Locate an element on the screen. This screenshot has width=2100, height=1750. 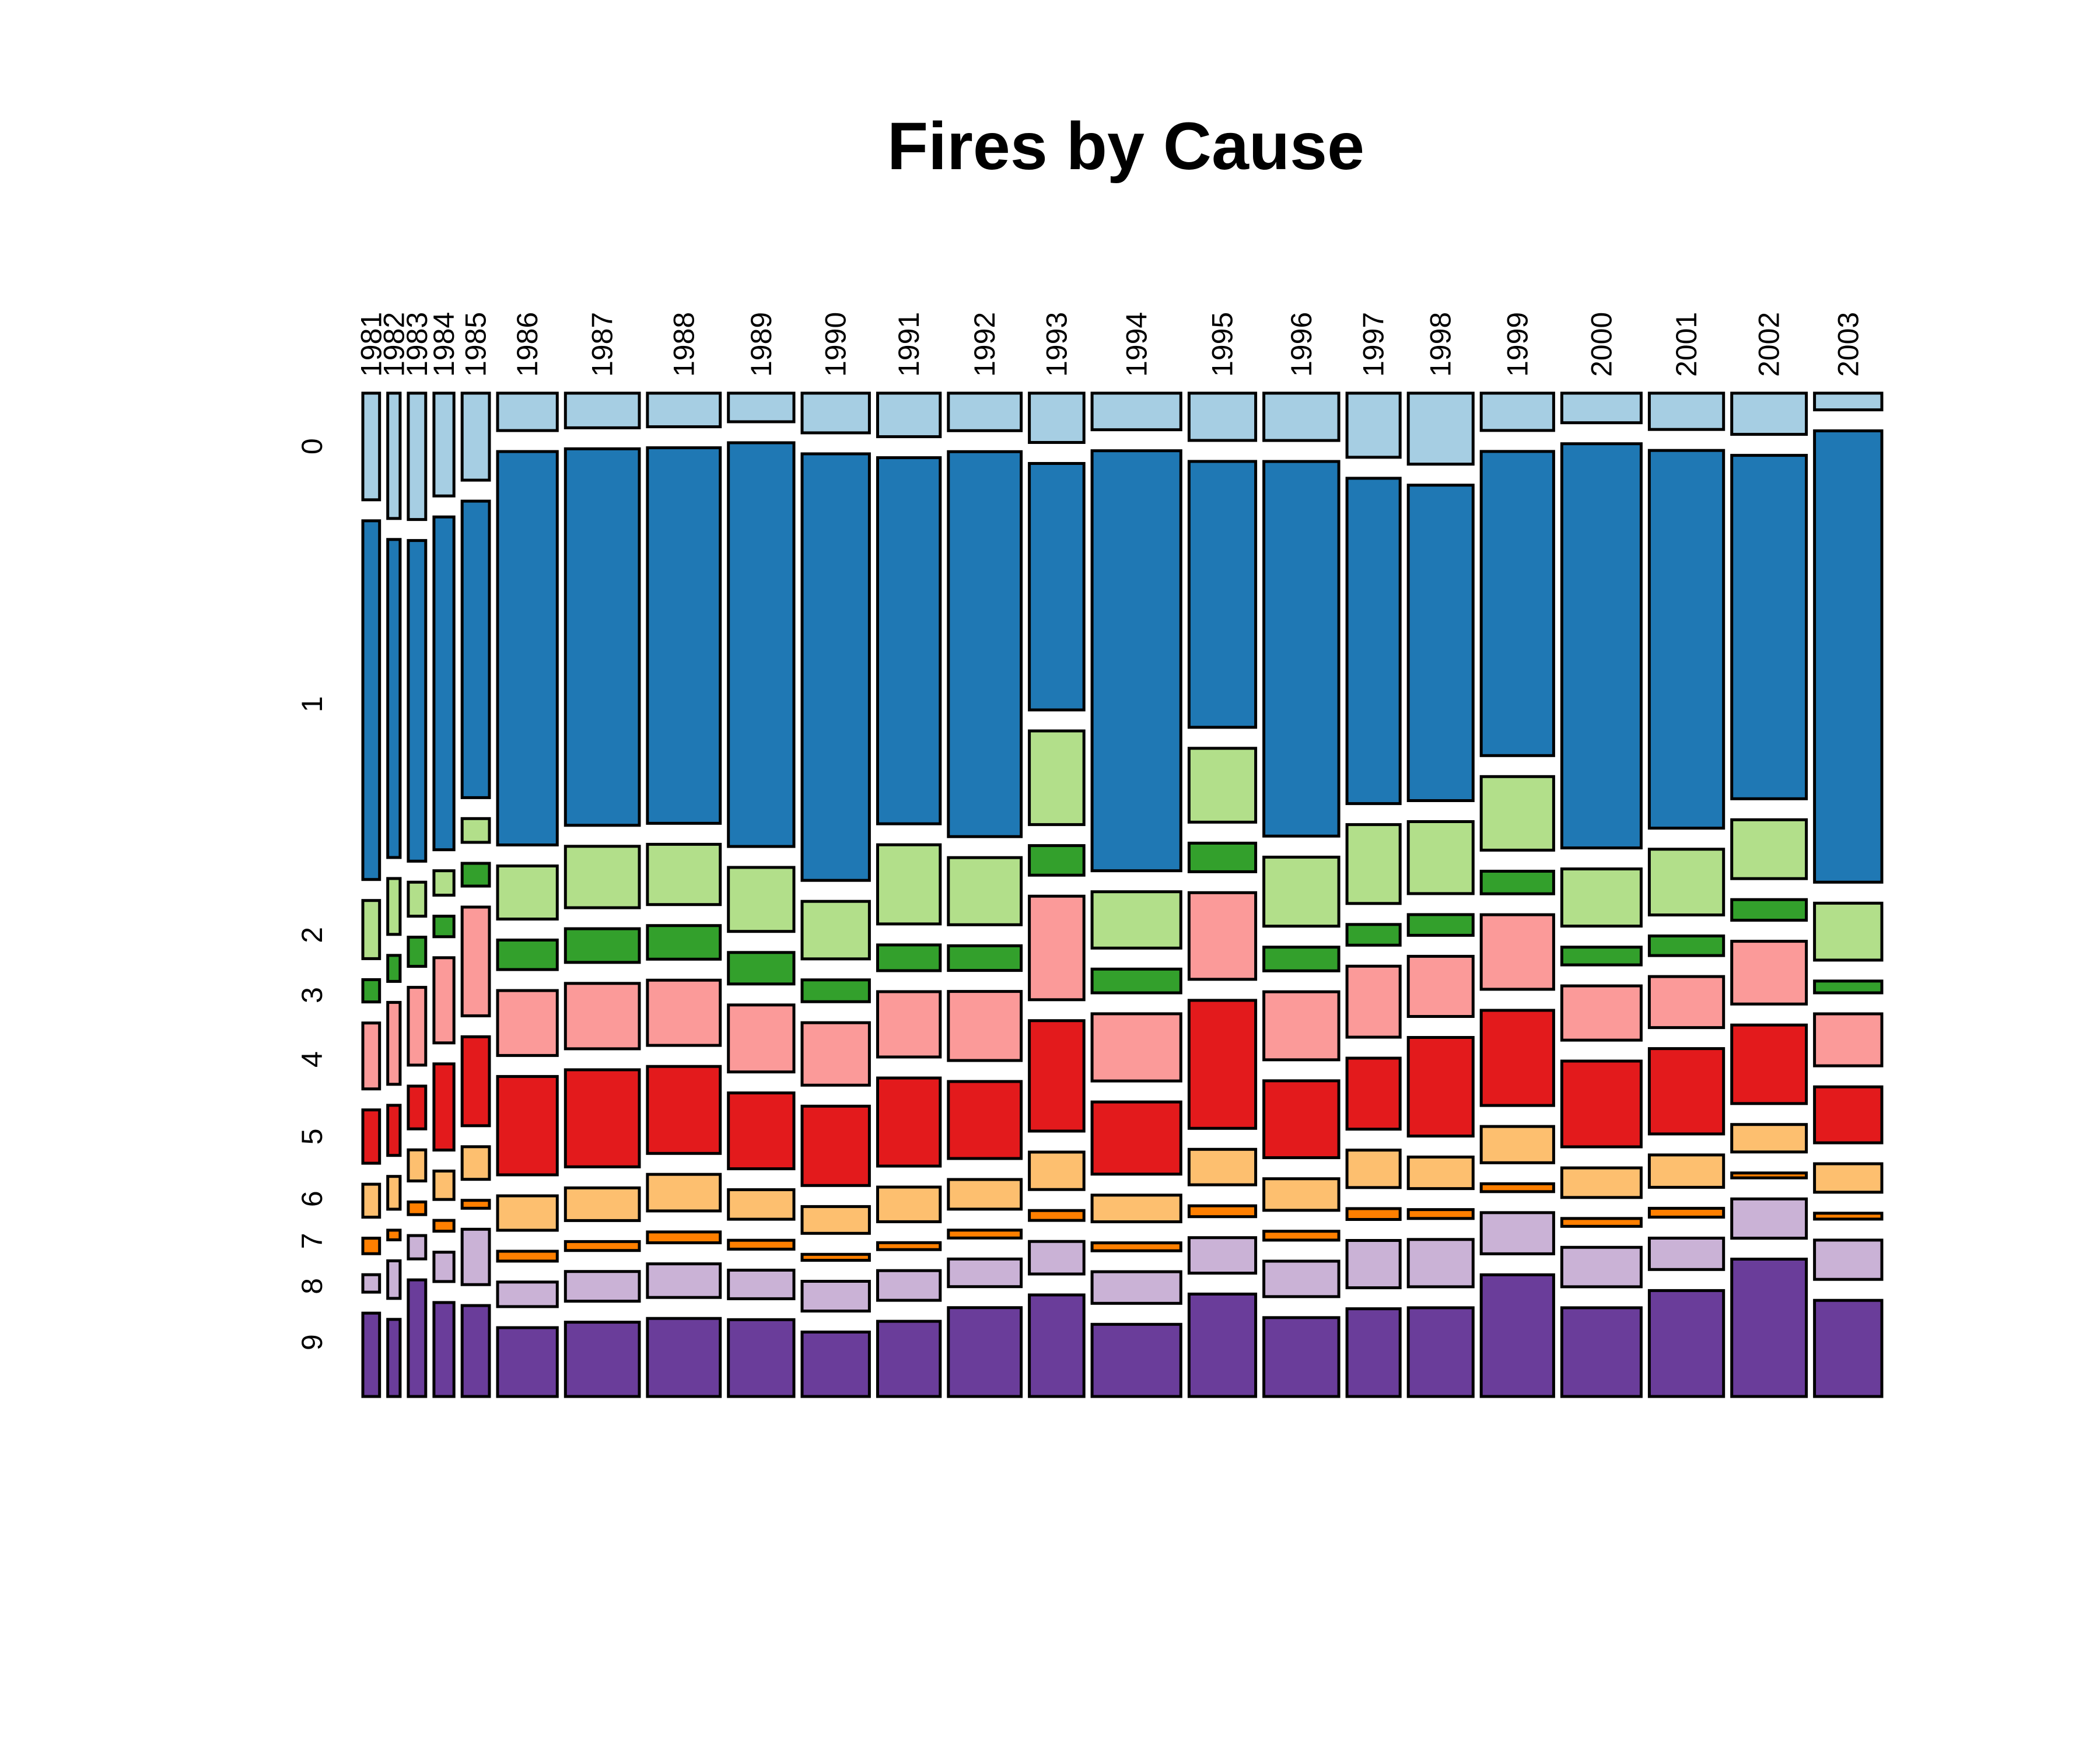
chart-title: Fires by Cause is located at coordinates (1125, 146).